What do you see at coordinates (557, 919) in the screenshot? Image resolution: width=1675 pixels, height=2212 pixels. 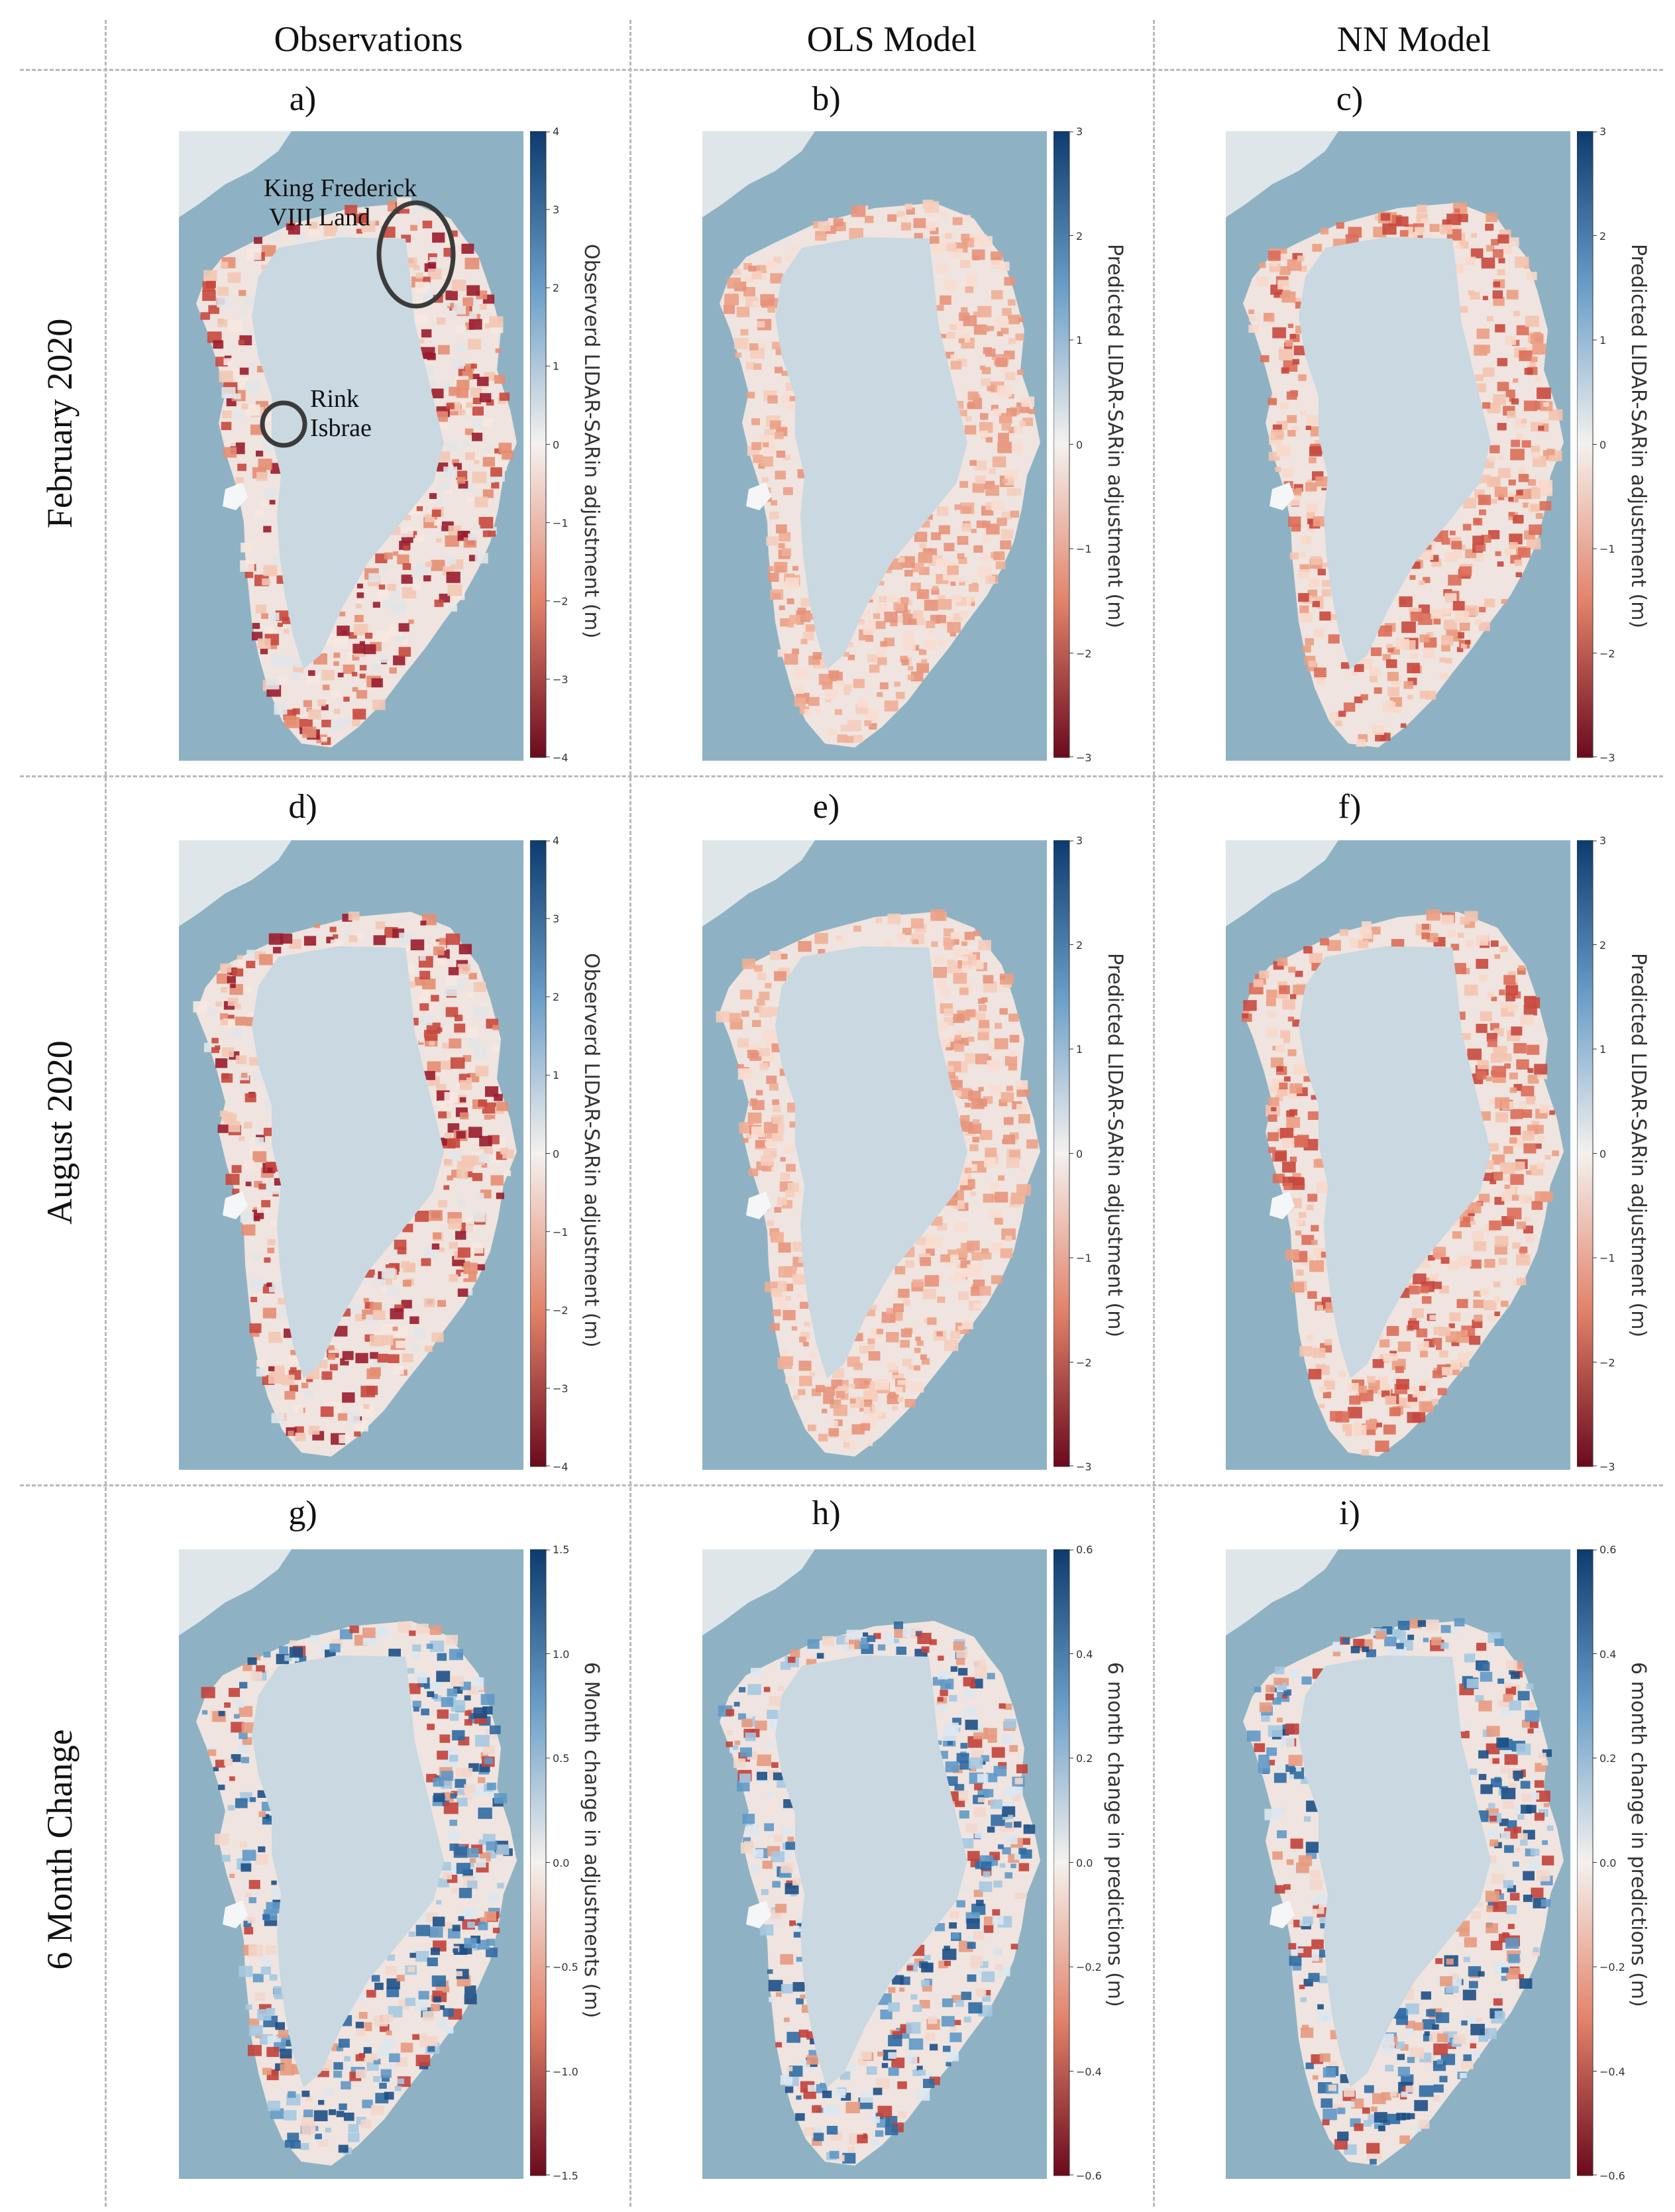 I see `colorbar-tick-d: 3` at bounding box center [557, 919].